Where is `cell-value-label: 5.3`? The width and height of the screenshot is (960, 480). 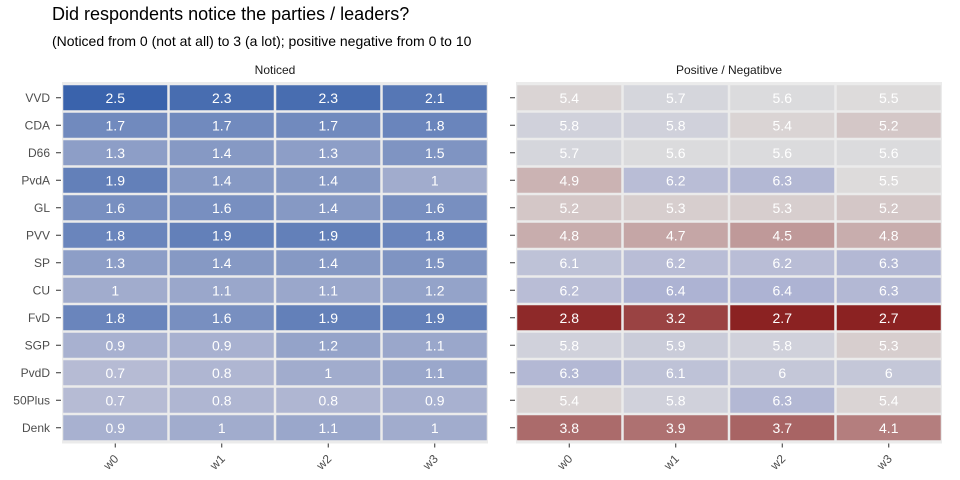 cell-value-label: 5.3 is located at coordinates (889, 345).